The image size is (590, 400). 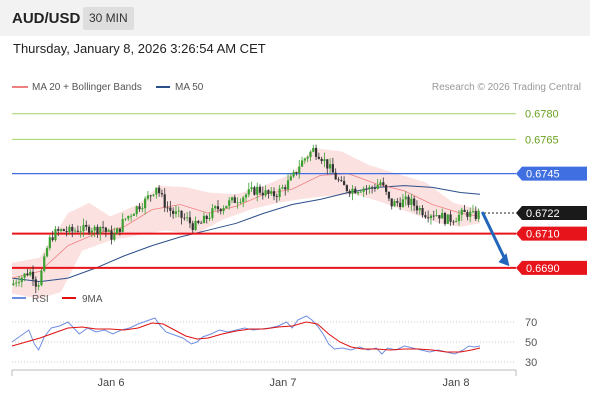 What do you see at coordinates (87, 87) in the screenshot?
I see `legend-ma20-label: MA 20 + Bollinger Bands` at bounding box center [87, 87].